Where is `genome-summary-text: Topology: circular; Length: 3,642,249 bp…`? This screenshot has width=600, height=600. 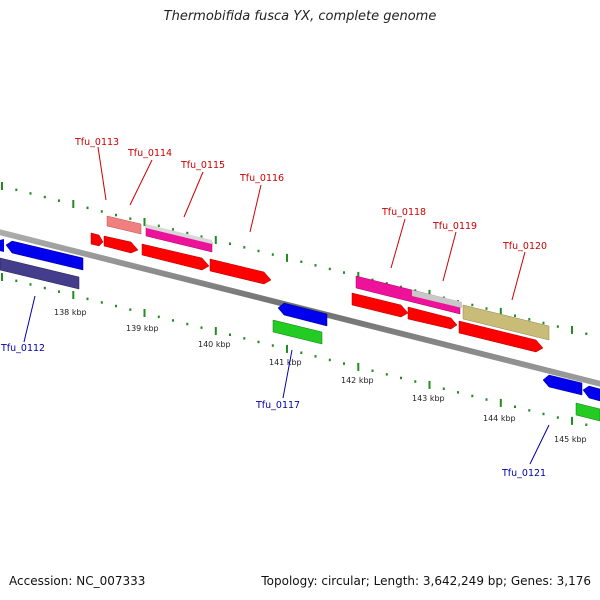 genome-summary-text: Topology: circular; Length: 3,642,249 bp… is located at coordinates (426, 581).